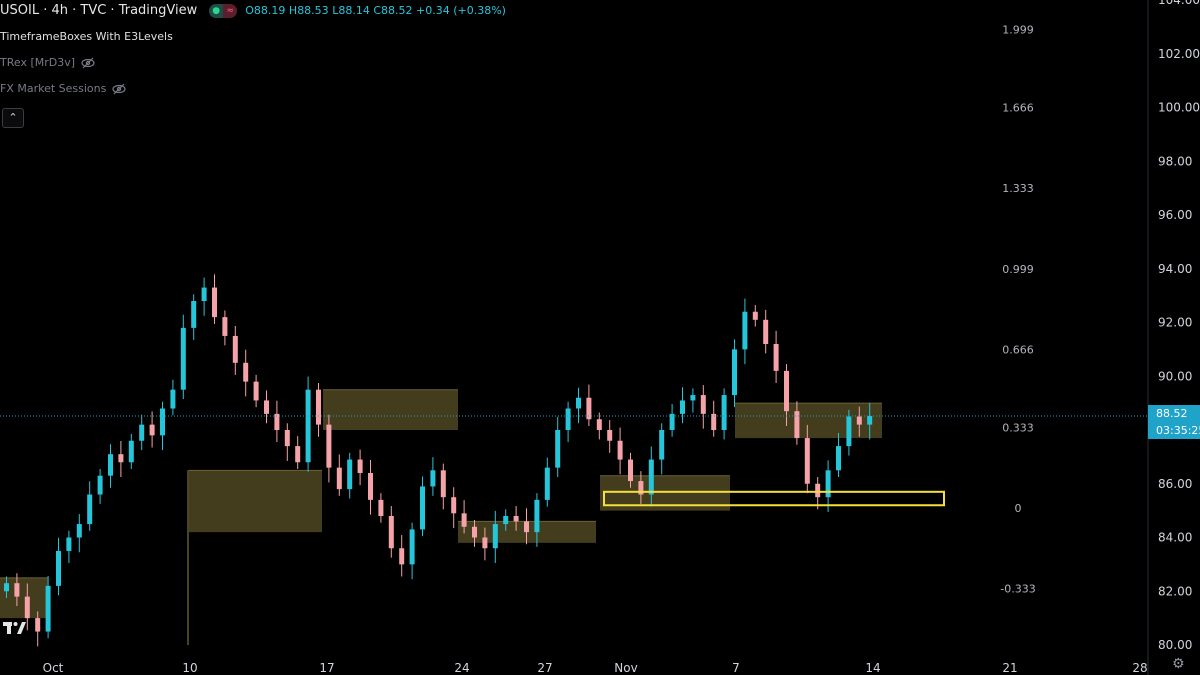 The image size is (1200, 675). What do you see at coordinates (1174, 430) in the screenshot?
I see `bar-countdown: 03:35:25` at bounding box center [1174, 430].